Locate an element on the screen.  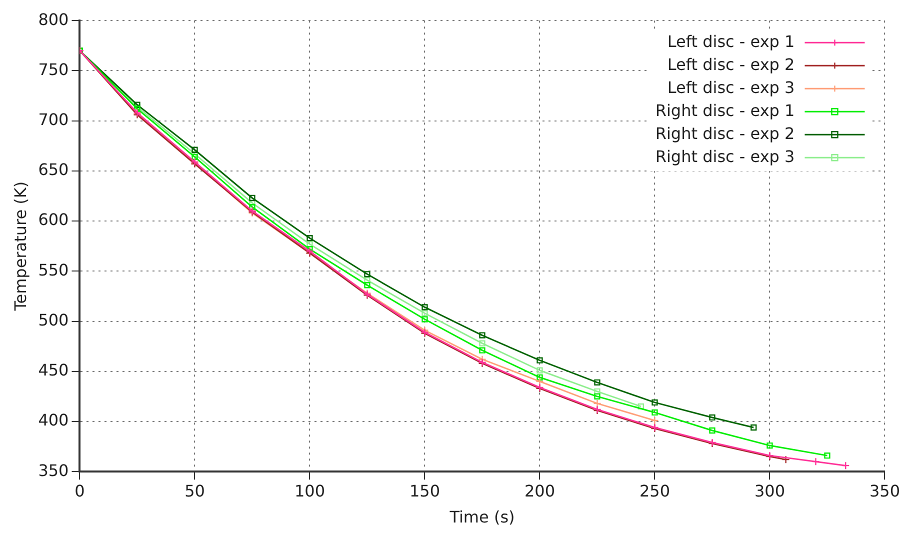
legend-label: Right disc - exp 1 is located at coordinates (725, 110).